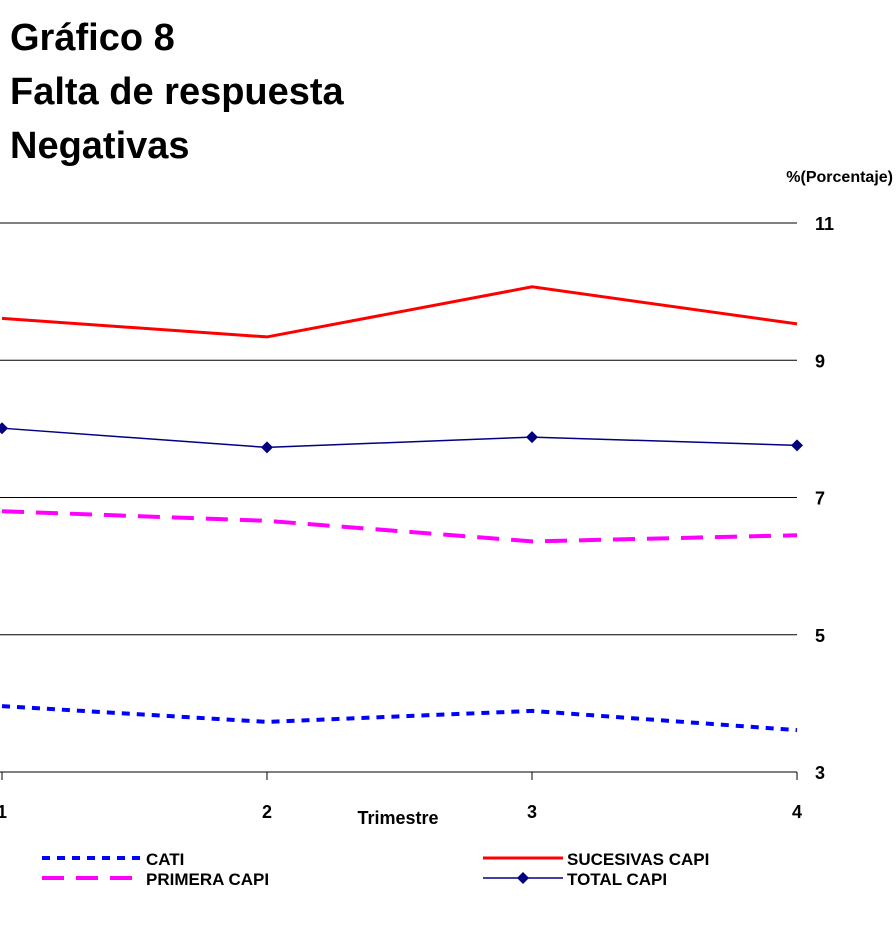 This screenshot has width=896, height=926. Describe the element at coordinates (165, 859) in the screenshot. I see `legend-label: CATI` at that location.